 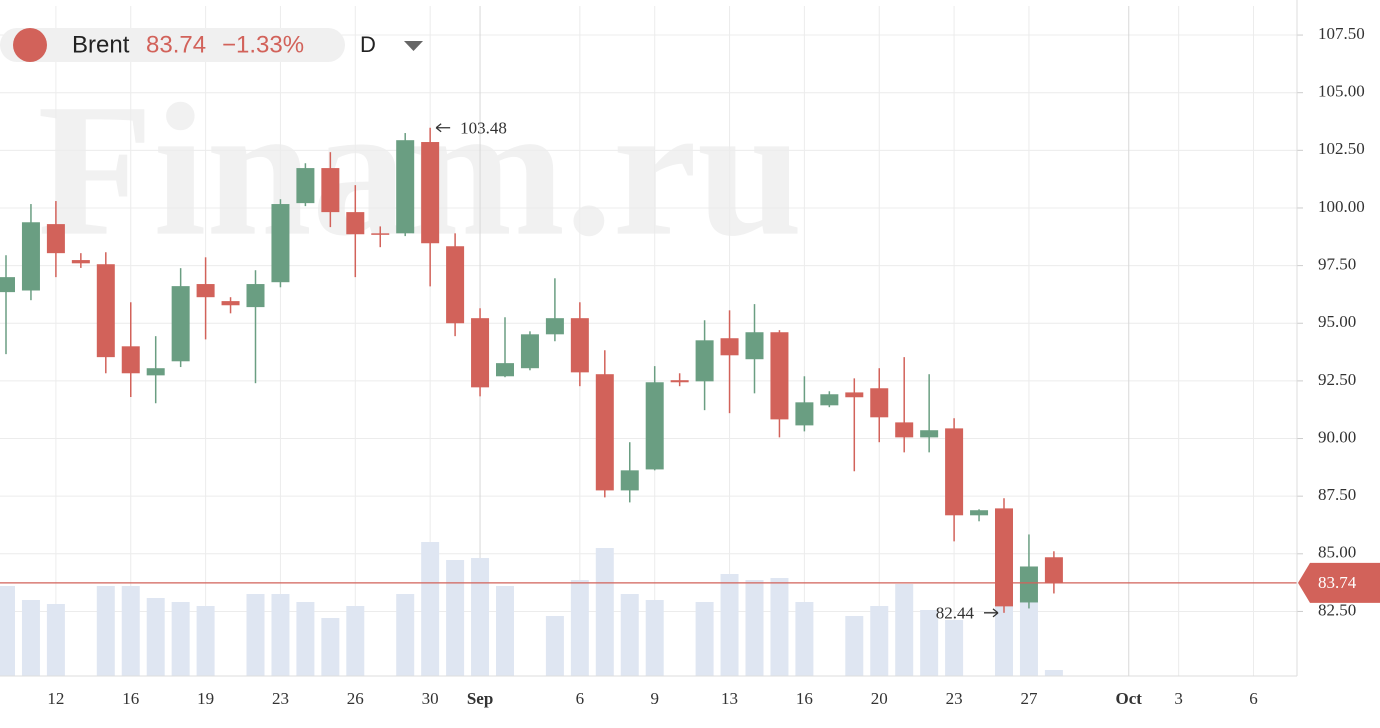 What do you see at coordinates (1341, 33) in the screenshot?
I see `y-tick-label: 107.50` at bounding box center [1341, 33].